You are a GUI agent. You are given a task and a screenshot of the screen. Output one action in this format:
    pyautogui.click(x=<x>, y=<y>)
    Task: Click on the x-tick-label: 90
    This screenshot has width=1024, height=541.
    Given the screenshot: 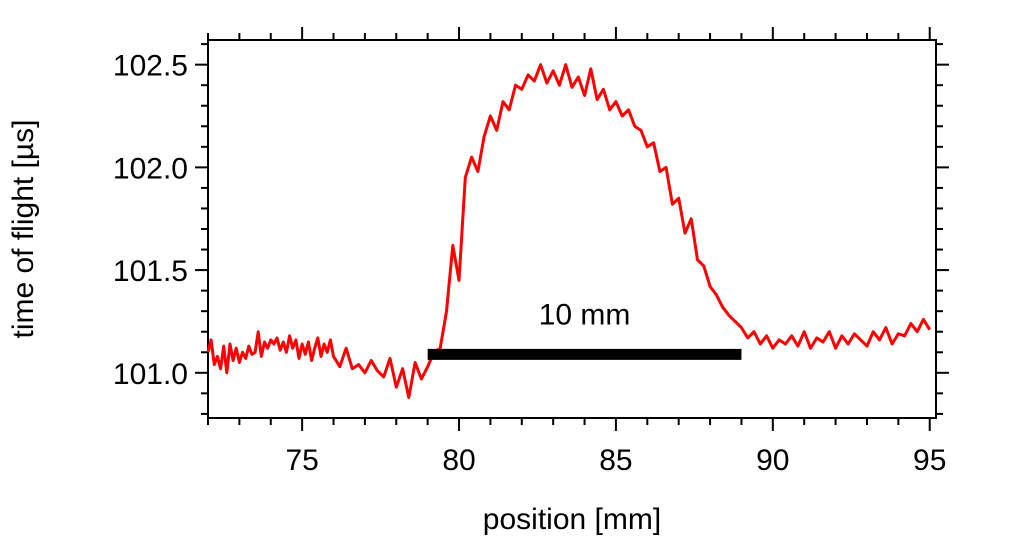 What is the action you would take?
    pyautogui.click(x=772, y=460)
    